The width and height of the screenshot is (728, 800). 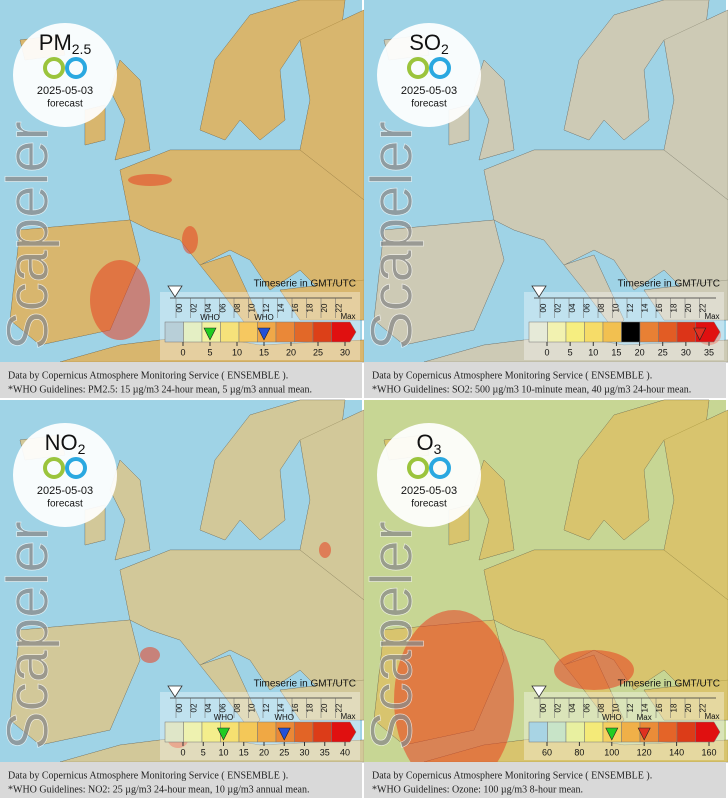 I want to click on hour-label: 20, so click(x=324, y=707).